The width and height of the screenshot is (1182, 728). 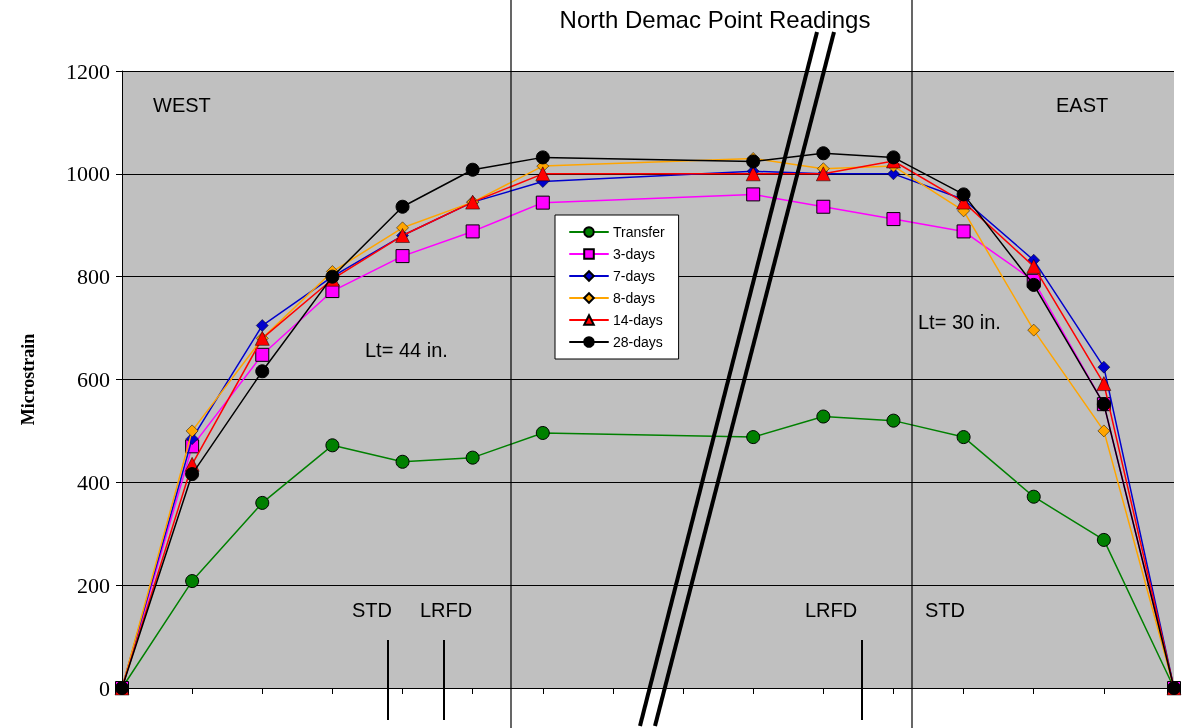 What do you see at coordinates (638, 342) in the screenshot?
I see `legend-label: 28-days` at bounding box center [638, 342].